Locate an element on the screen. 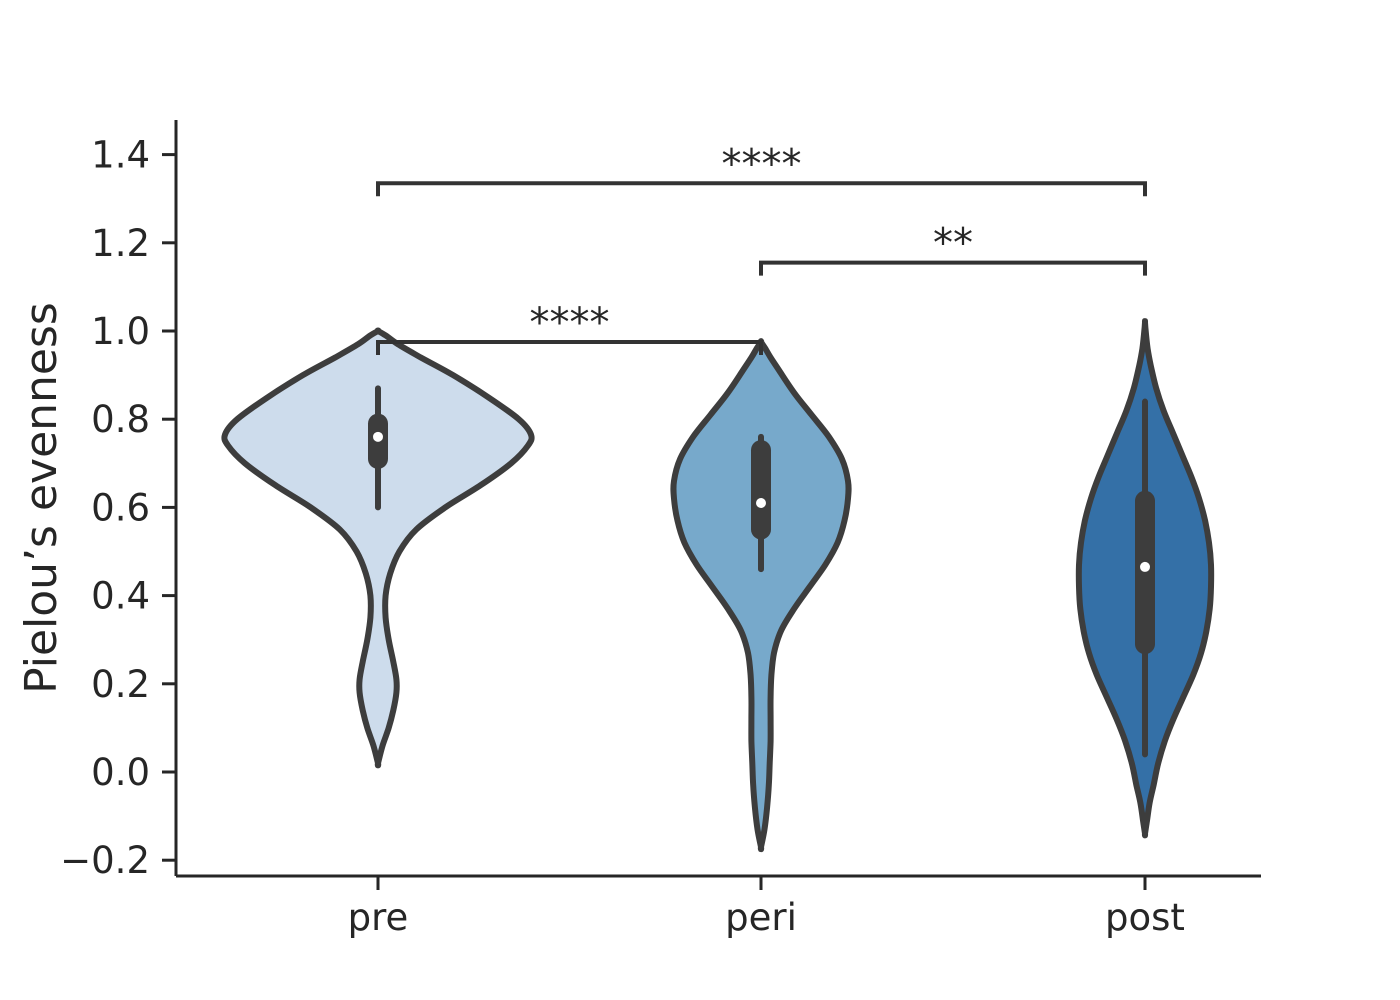  y-tick-label: 0.0 is located at coordinates (120, 772).